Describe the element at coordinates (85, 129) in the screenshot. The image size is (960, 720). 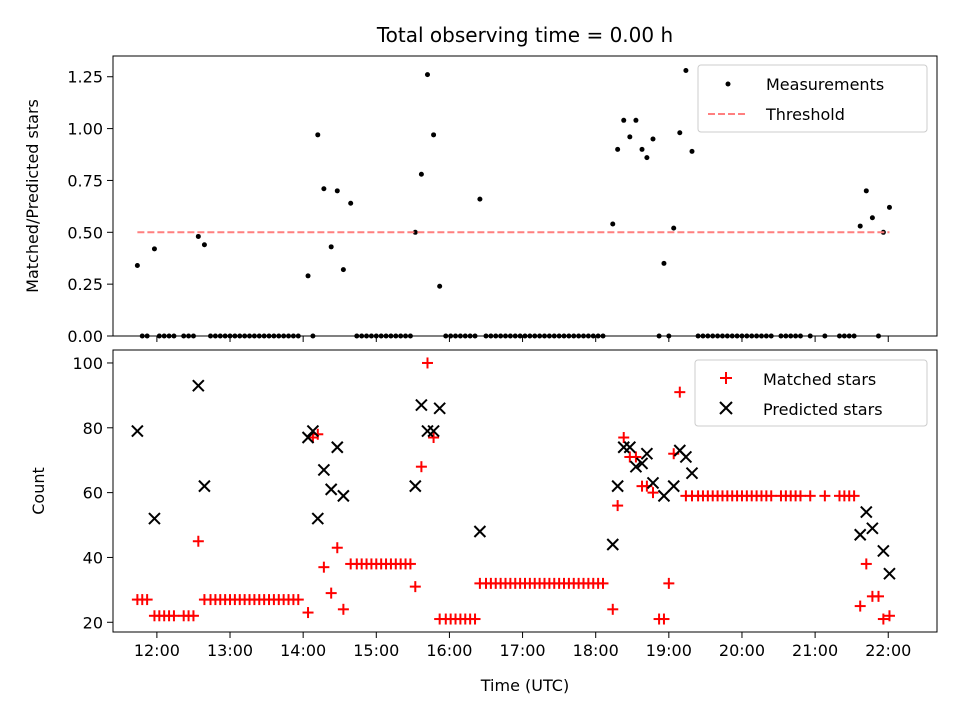
I see `top-y-tick-label: 1.00` at that location.